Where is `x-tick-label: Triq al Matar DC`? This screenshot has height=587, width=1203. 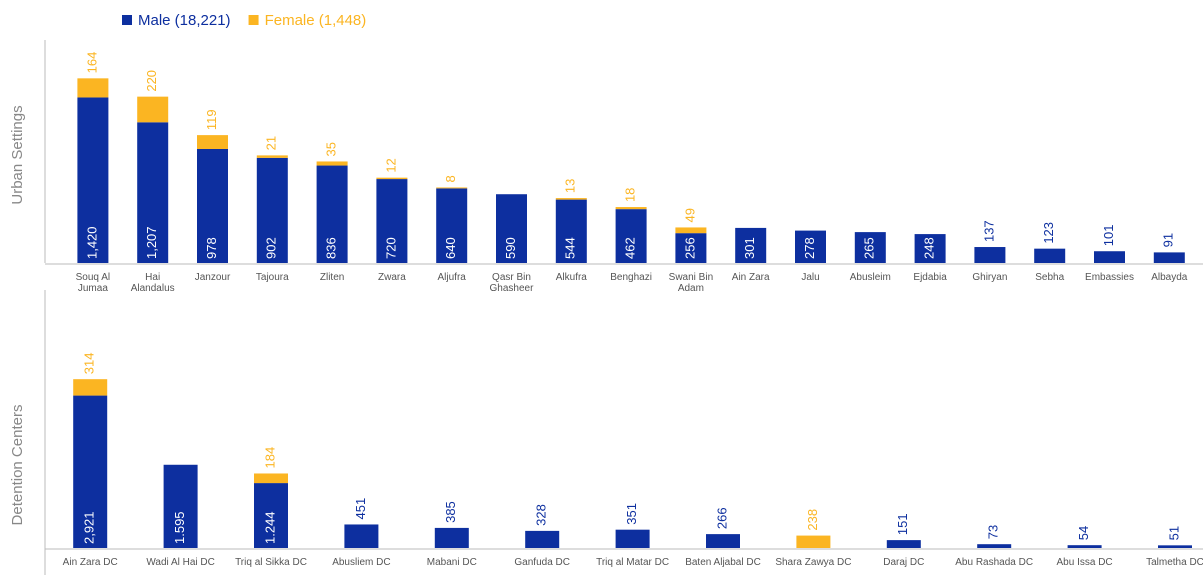 x-tick-label: Triq al Matar DC is located at coordinates (633, 562).